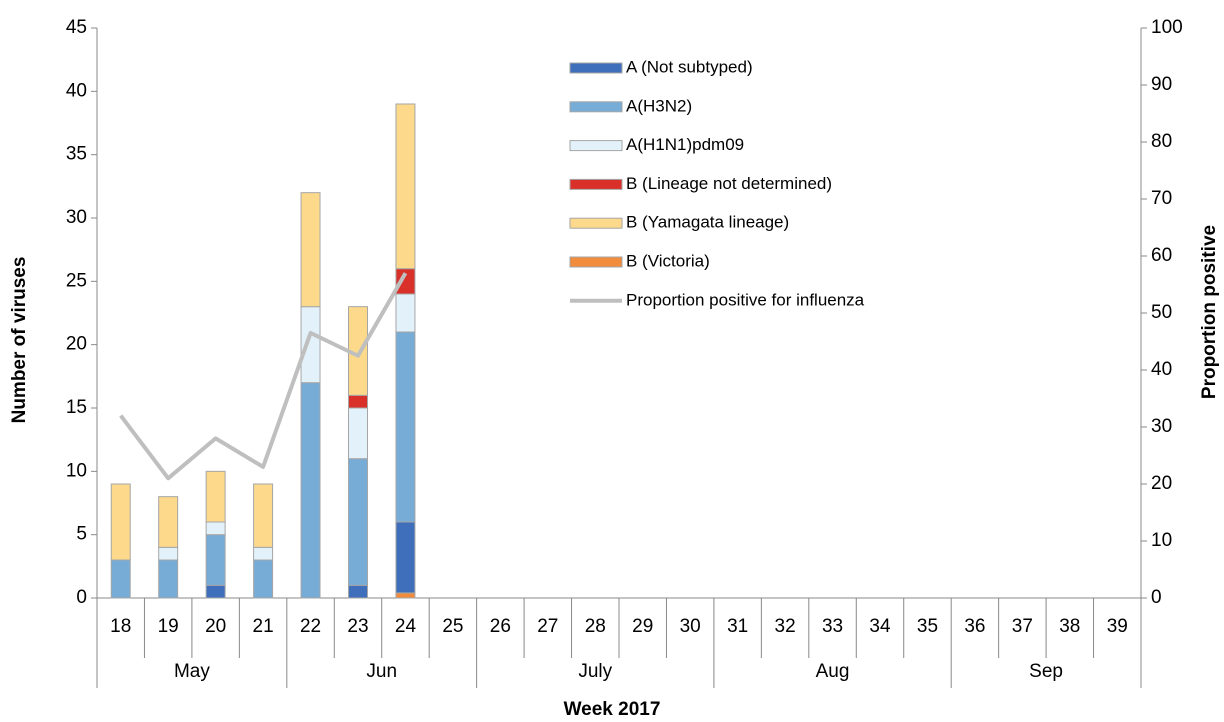 This screenshot has width=1224, height=722. What do you see at coordinates (1069, 626) in the screenshot?
I see `x-tick-label: 38` at bounding box center [1069, 626].